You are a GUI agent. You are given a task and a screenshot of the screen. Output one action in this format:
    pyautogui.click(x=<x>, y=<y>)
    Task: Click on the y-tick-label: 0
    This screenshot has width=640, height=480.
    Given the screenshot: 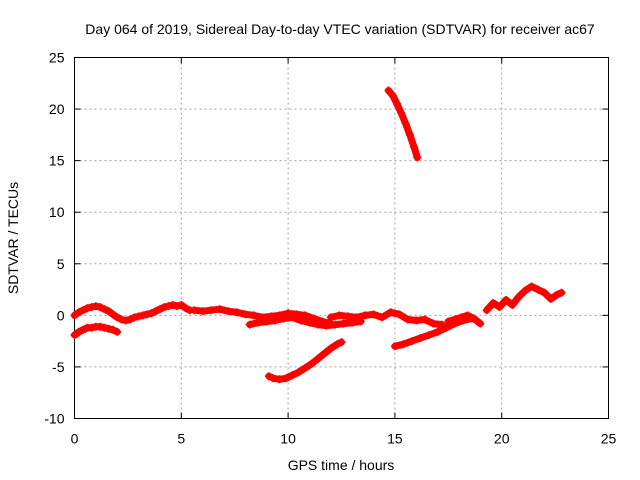 What is the action you would take?
    pyautogui.click(x=61, y=315)
    